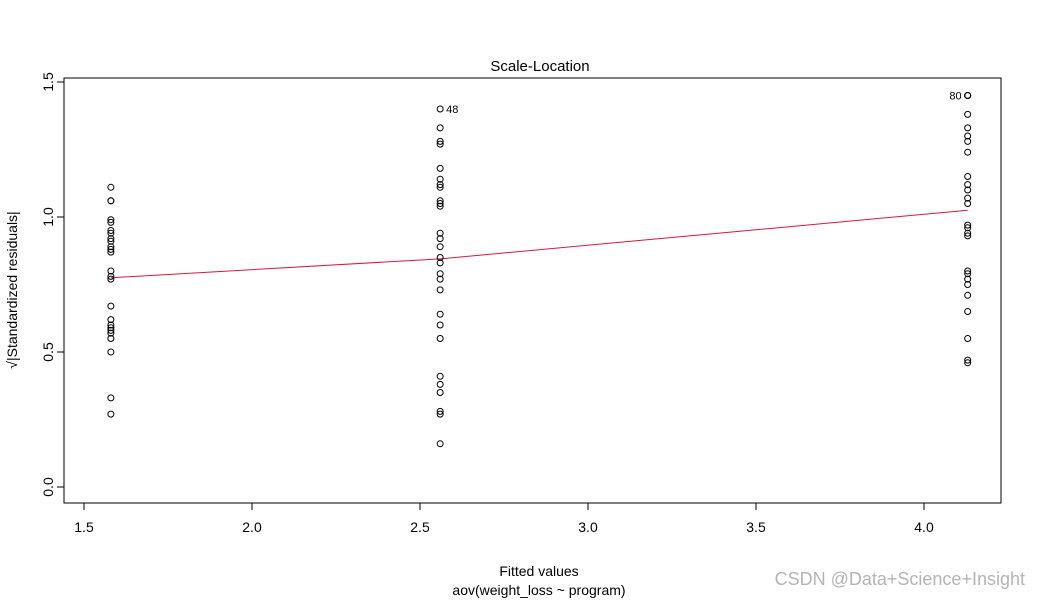 This screenshot has height=600, width=1041. What do you see at coordinates (924, 527) in the screenshot?
I see `x-tick-label: 4.0` at bounding box center [924, 527].